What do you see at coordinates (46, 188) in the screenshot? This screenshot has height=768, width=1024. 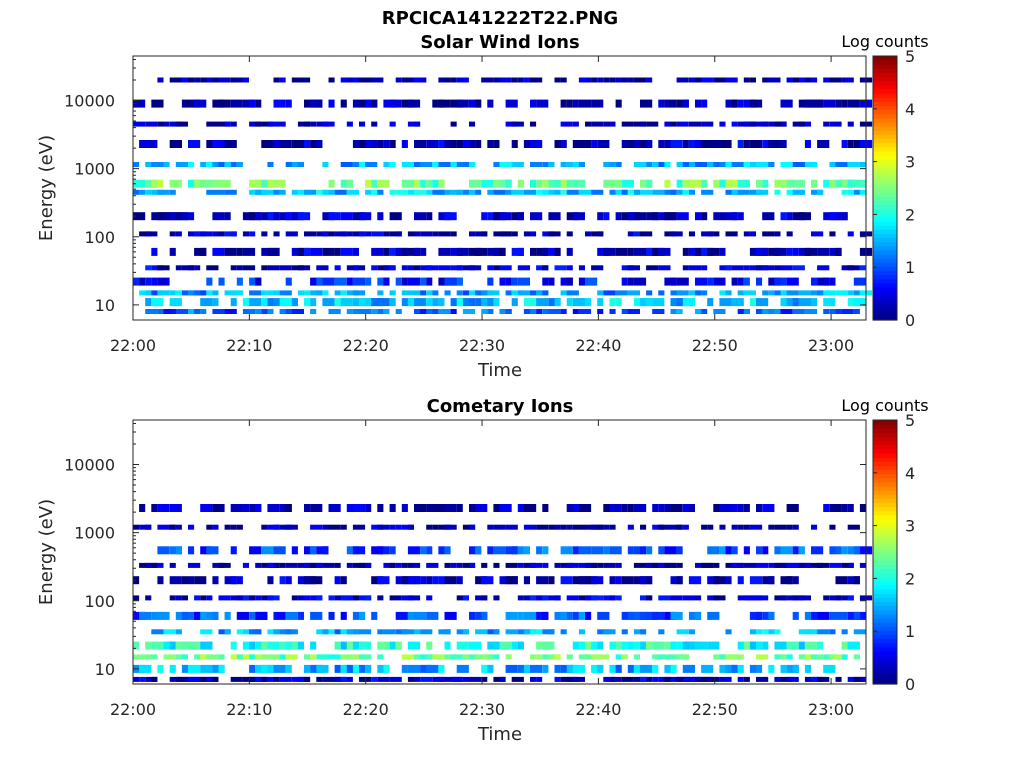 I see `y-axis-label: Energy (eV)` at bounding box center [46, 188].